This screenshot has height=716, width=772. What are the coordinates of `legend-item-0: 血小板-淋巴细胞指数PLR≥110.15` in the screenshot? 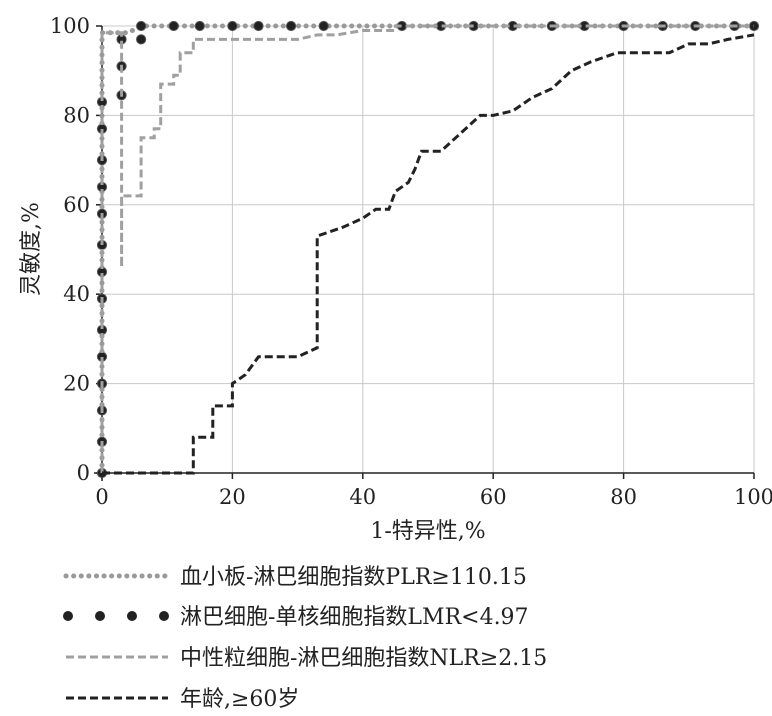 It's located at (295, 577).